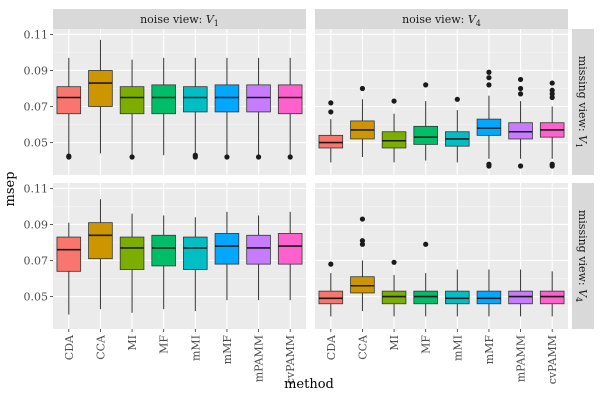 This screenshot has height=400, width=600. I want to click on x-tick-label: MI, so click(132, 343).